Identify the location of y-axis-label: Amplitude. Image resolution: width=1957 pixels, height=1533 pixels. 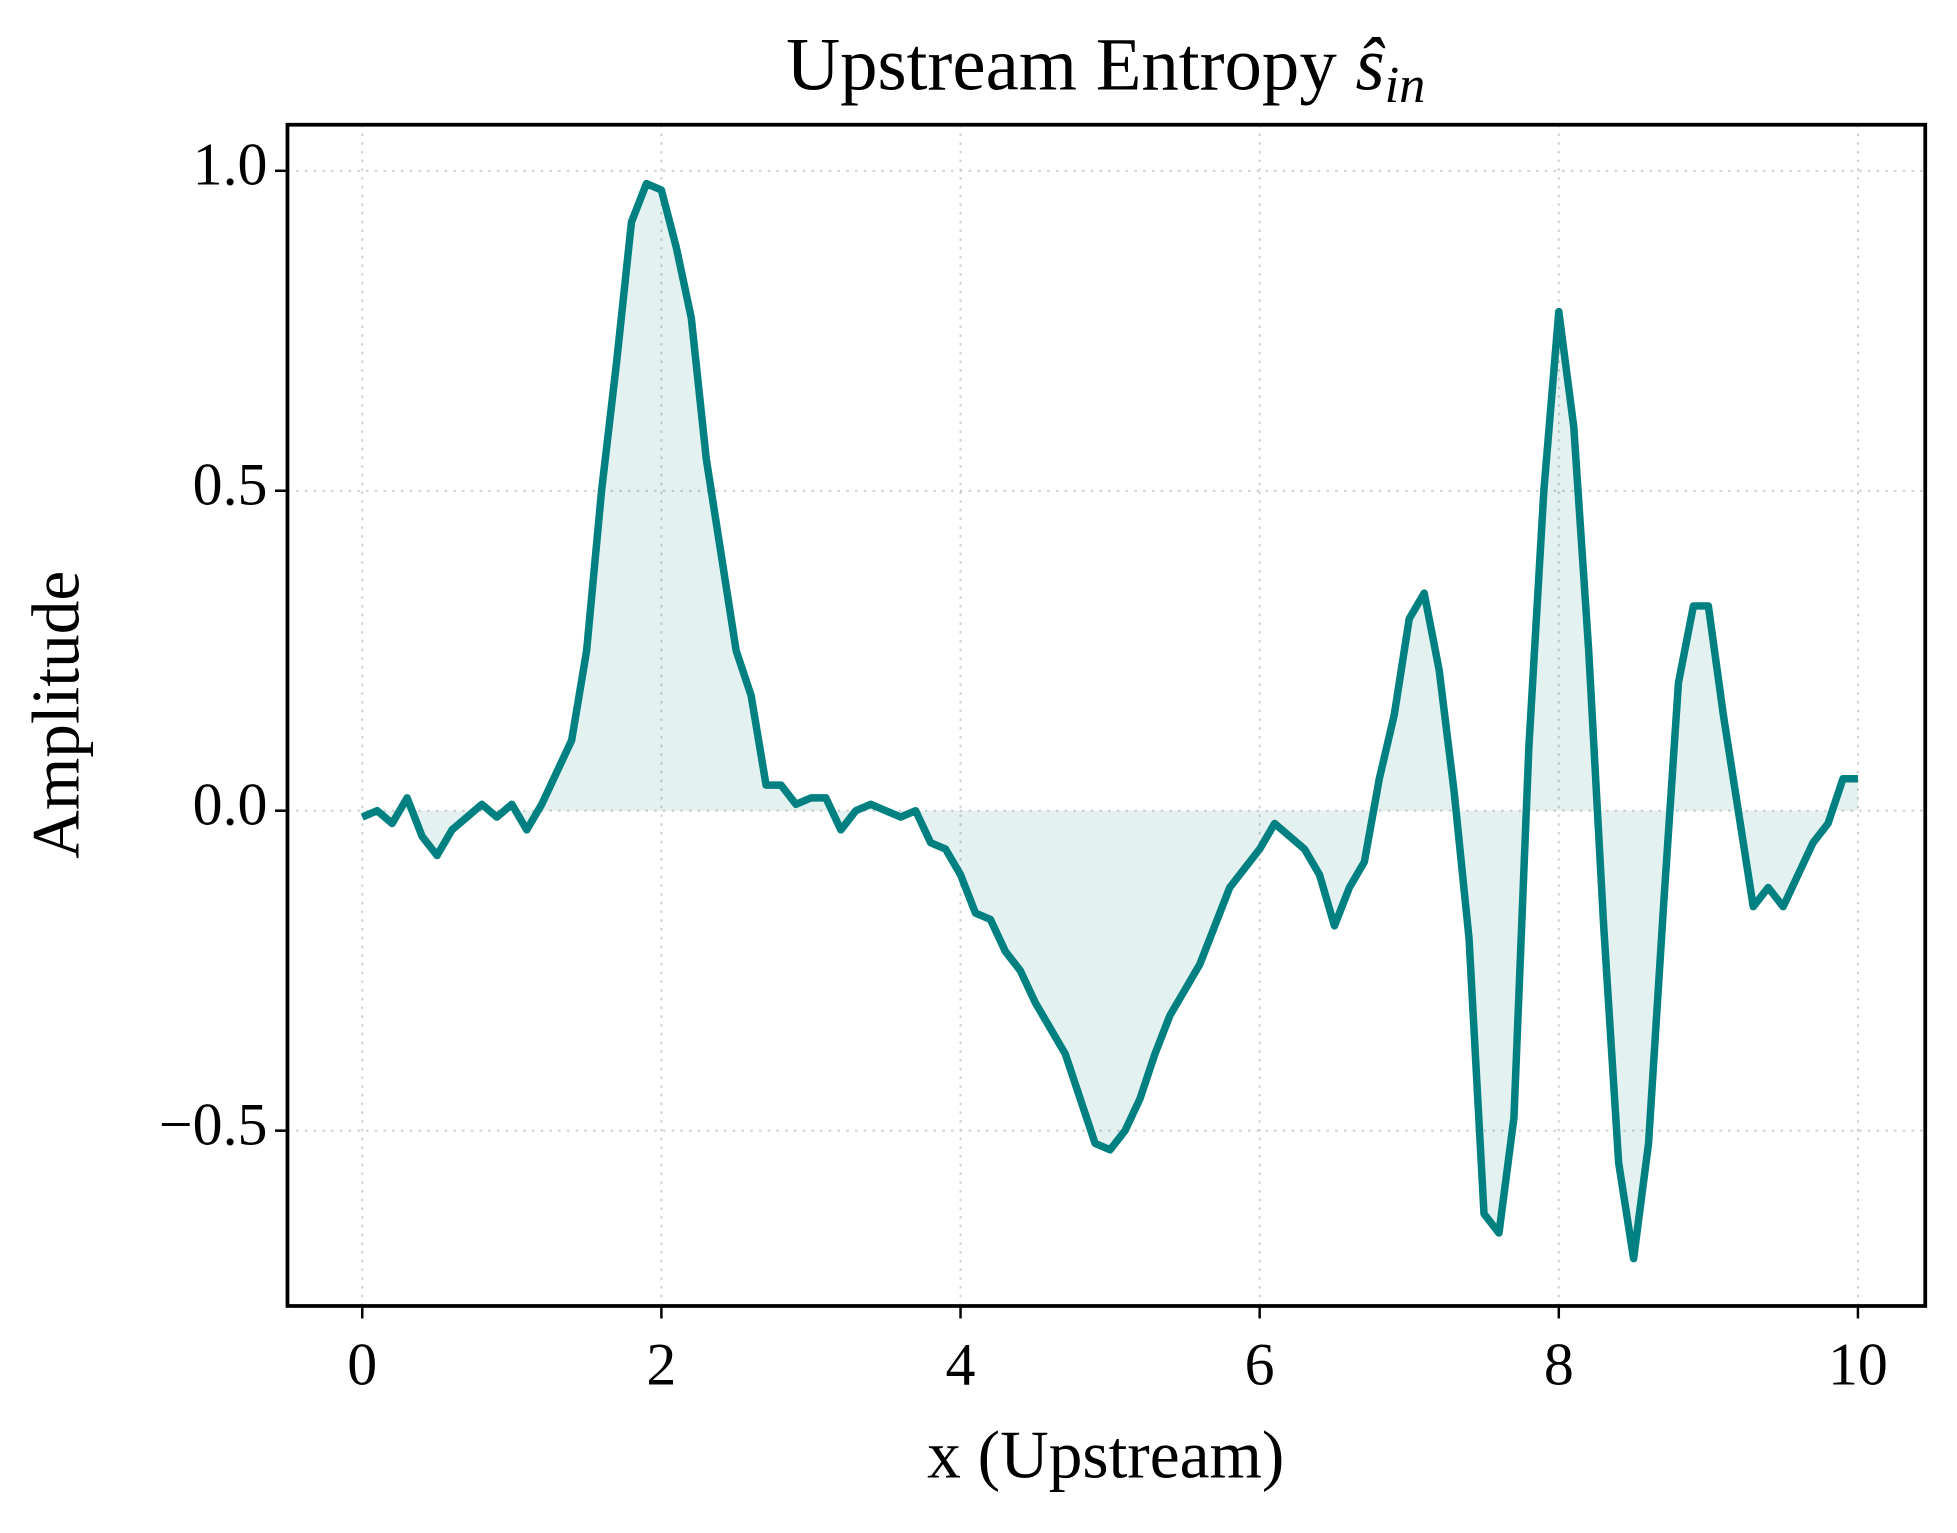
(55, 715).